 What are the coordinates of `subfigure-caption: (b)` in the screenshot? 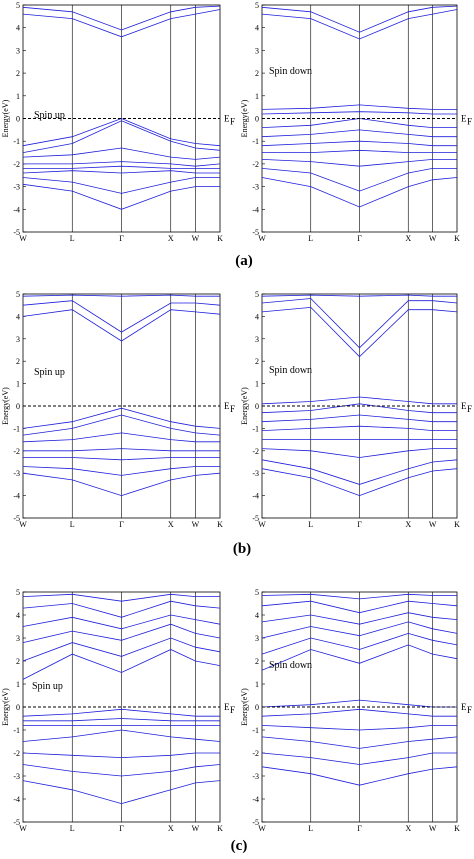 It's located at (242, 549).